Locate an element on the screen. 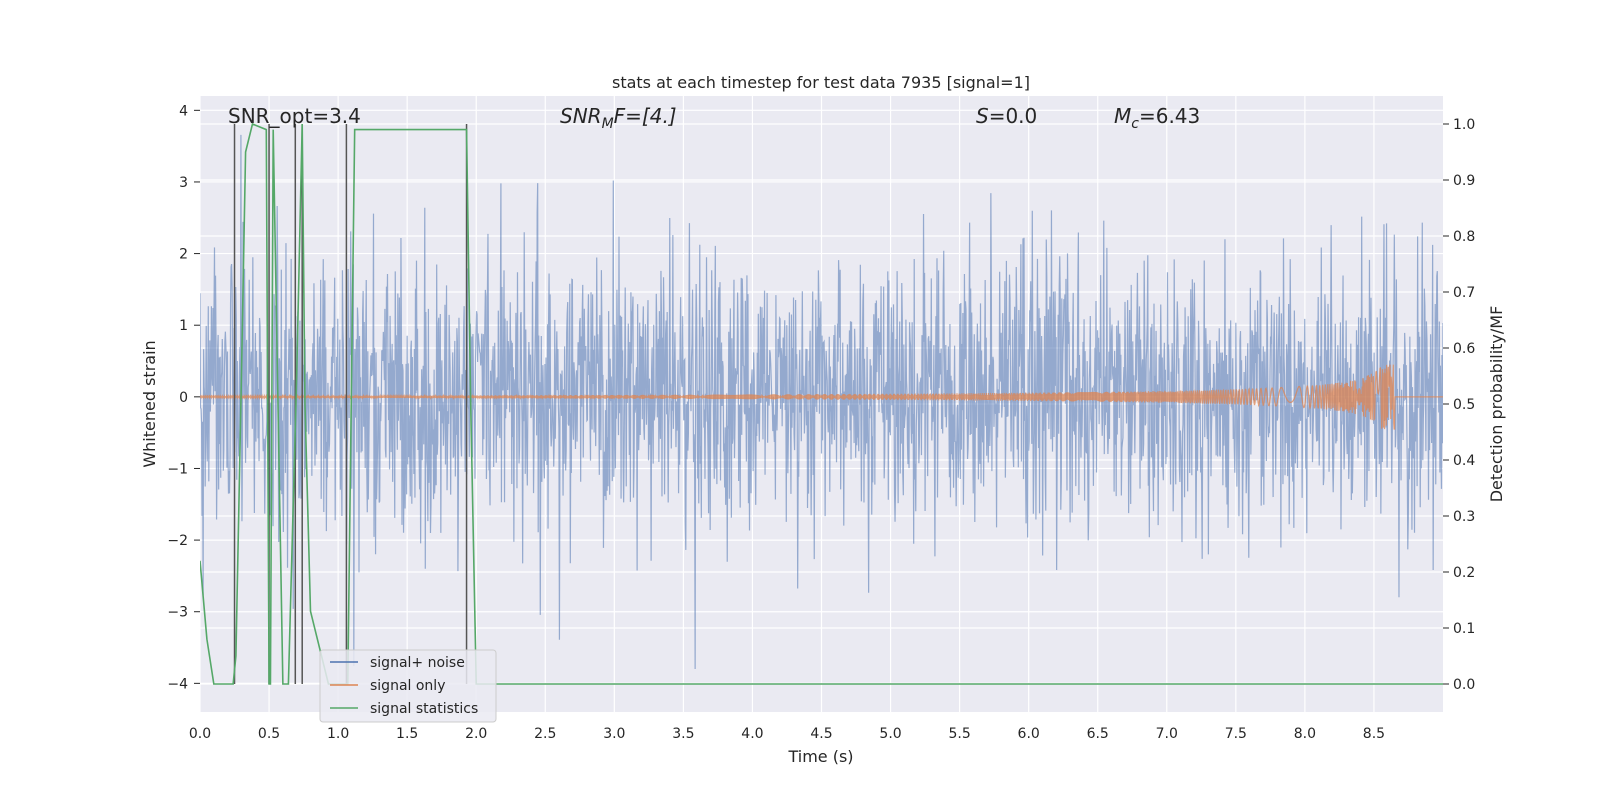 The height and width of the screenshot is (800, 1600). y-left-tick-label: −3 is located at coordinates (177, 613).